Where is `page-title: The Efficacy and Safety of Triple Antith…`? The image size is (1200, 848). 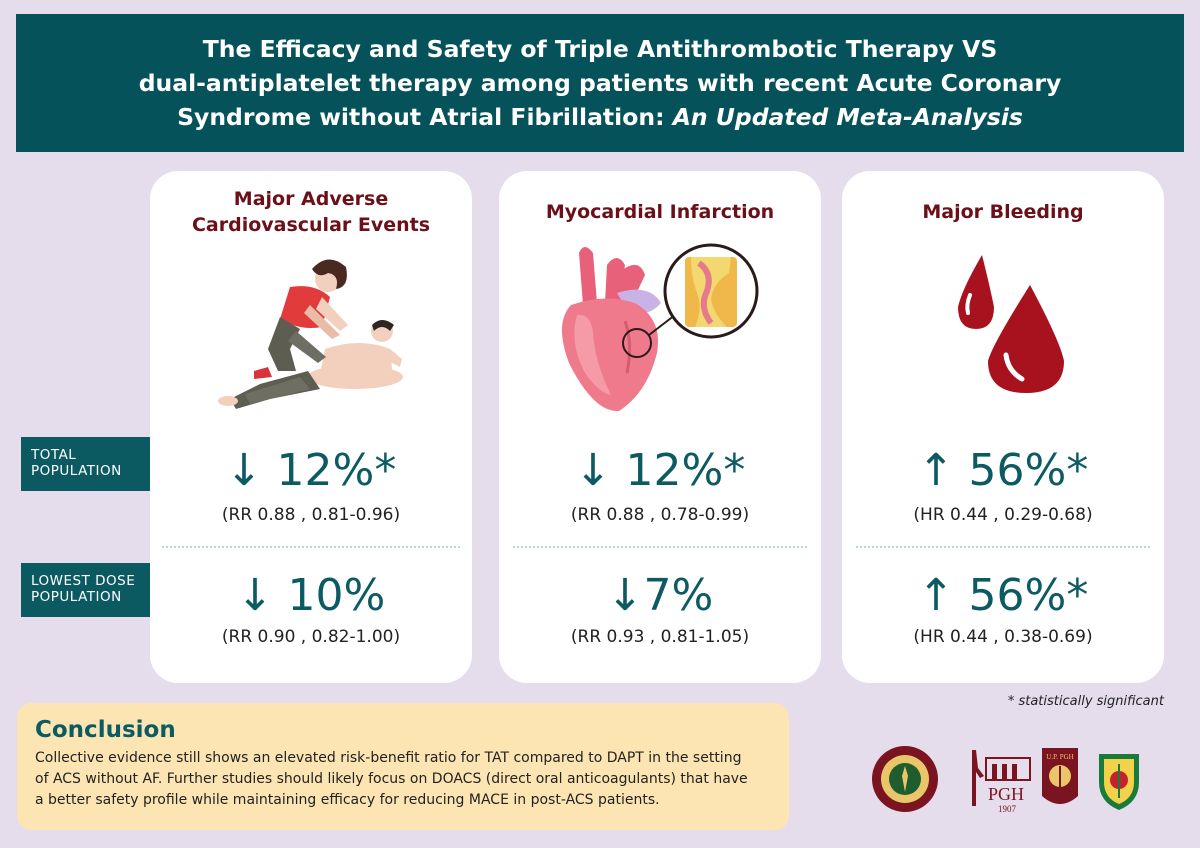
page-title: The Efficacy and Safety of Triple Antith… is located at coordinates (600, 83).